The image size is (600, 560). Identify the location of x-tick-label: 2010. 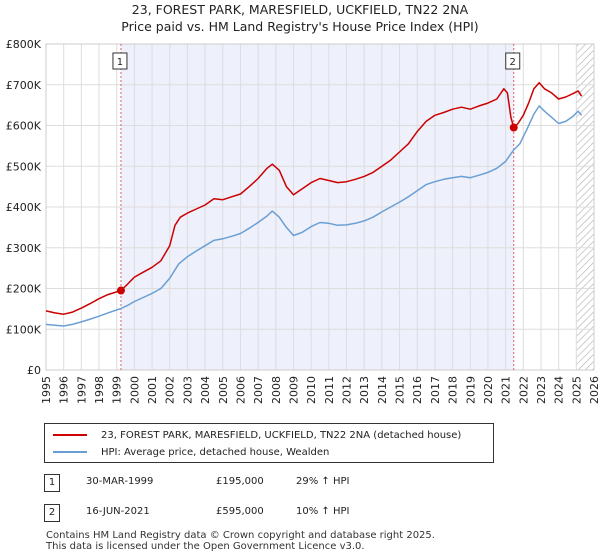
(311, 390).